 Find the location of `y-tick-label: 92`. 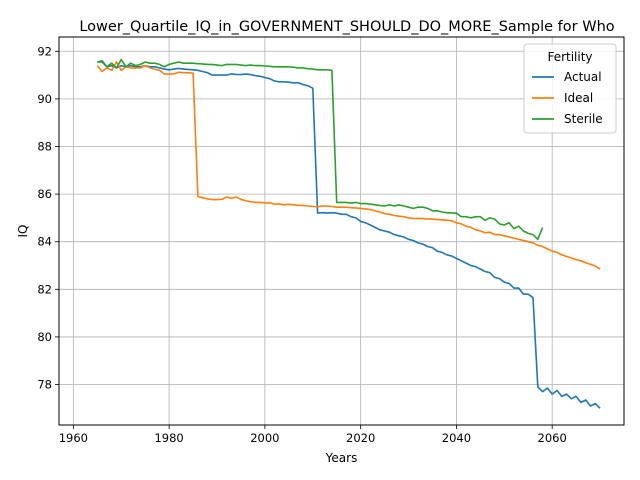

y-tick-label: 92 is located at coordinates (44, 51).